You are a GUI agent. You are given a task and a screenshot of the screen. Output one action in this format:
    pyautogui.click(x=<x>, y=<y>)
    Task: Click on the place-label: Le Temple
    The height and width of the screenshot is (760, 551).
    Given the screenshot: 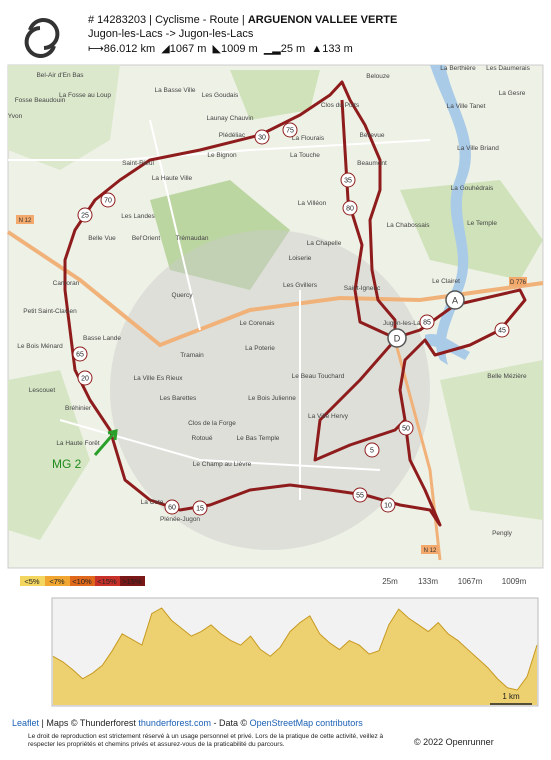 What is the action you would take?
    pyautogui.click(x=482, y=223)
    